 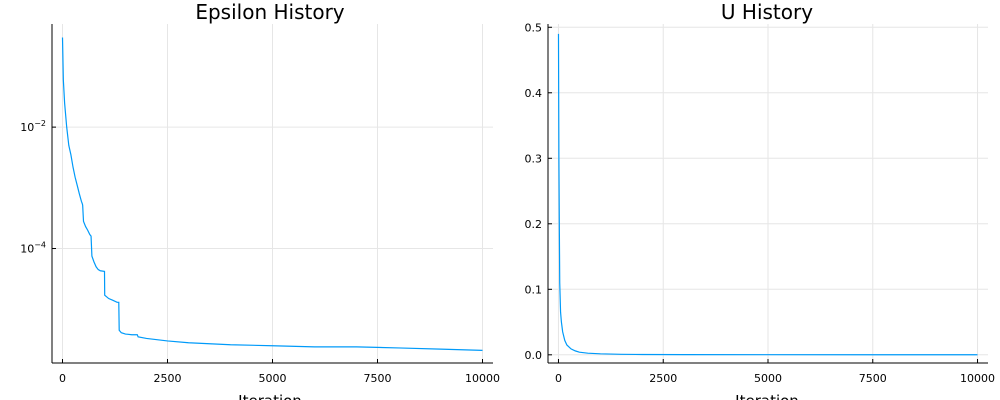 I want to click on u-x-tick-label: 10000, so click(x=977, y=378).